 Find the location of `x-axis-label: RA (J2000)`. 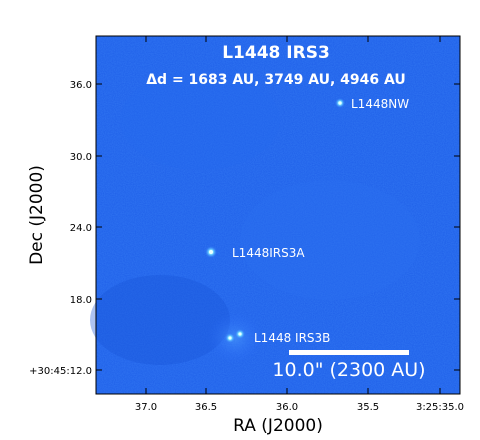

x-axis-label: RA (J2000) is located at coordinates (278, 426).